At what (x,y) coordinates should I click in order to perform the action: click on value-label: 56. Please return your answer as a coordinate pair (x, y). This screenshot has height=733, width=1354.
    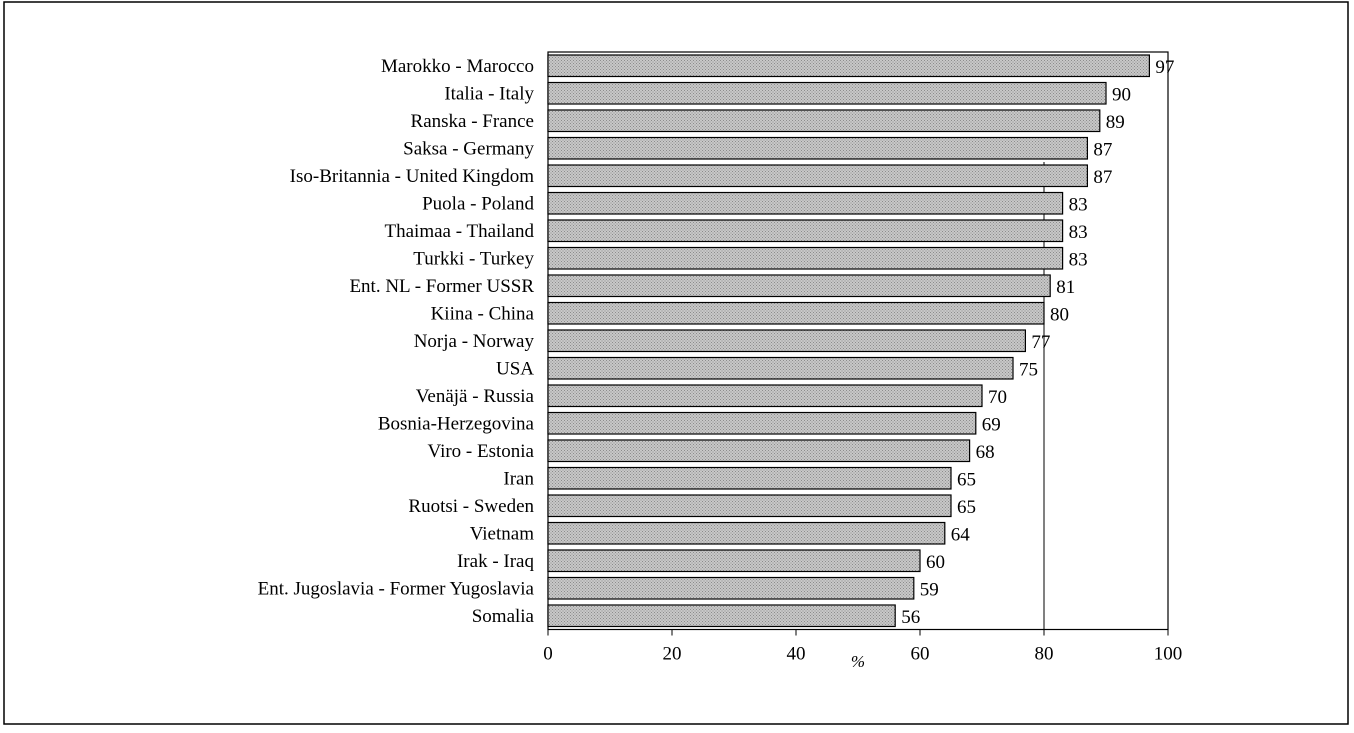
    Looking at the image, I should click on (910, 617).